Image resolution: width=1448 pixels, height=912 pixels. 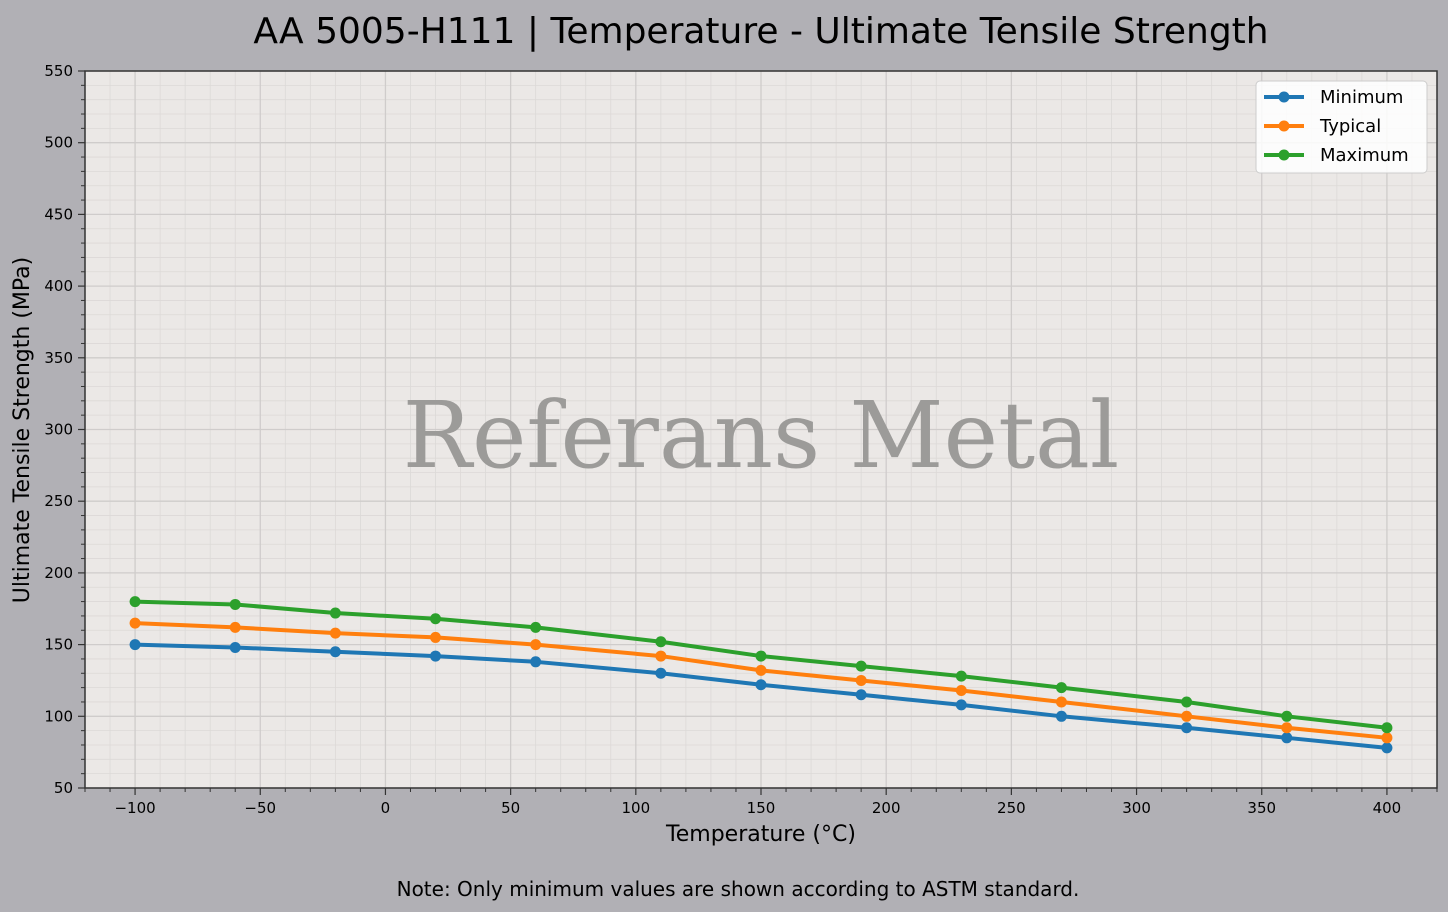 What do you see at coordinates (1136, 808) in the screenshot?
I see `x-tick-label: 300` at bounding box center [1136, 808].